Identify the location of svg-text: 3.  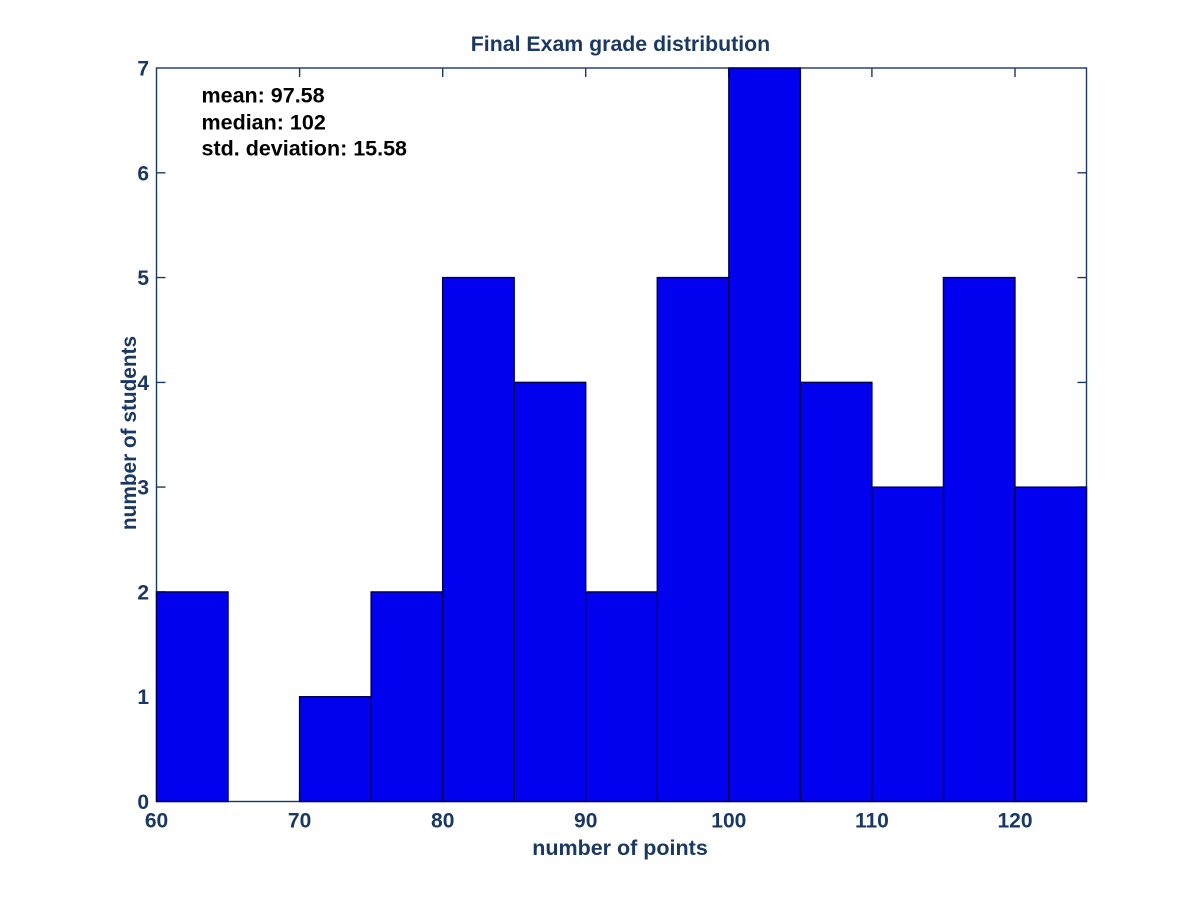
(143, 488).